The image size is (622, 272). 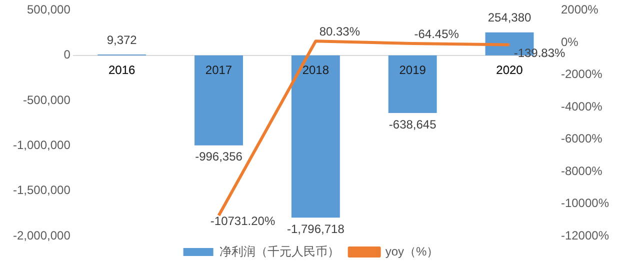 What do you see at coordinates (581, 139) in the screenshot?
I see `y2-tick-label: -6000%` at bounding box center [581, 139].